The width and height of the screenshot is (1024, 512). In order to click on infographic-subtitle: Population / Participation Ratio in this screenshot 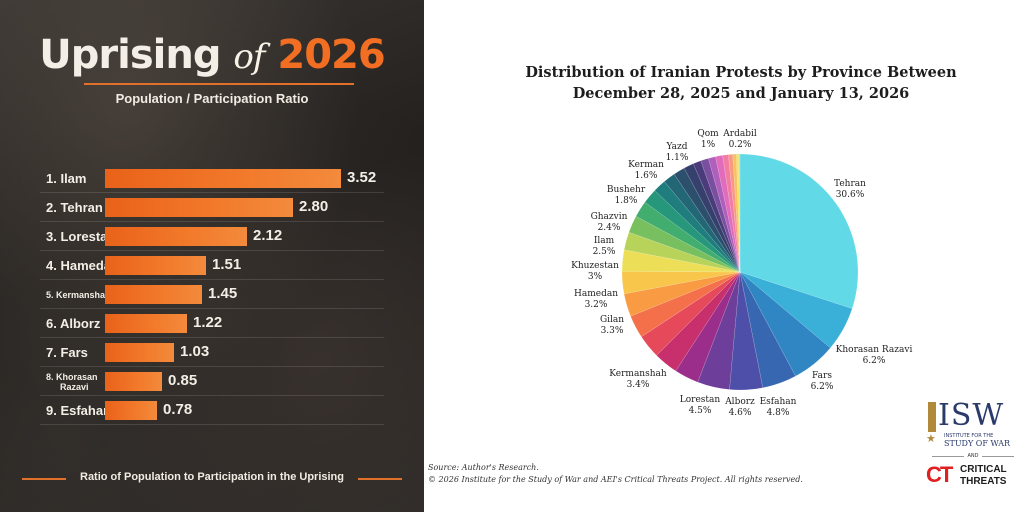, I will do `click(212, 98)`.